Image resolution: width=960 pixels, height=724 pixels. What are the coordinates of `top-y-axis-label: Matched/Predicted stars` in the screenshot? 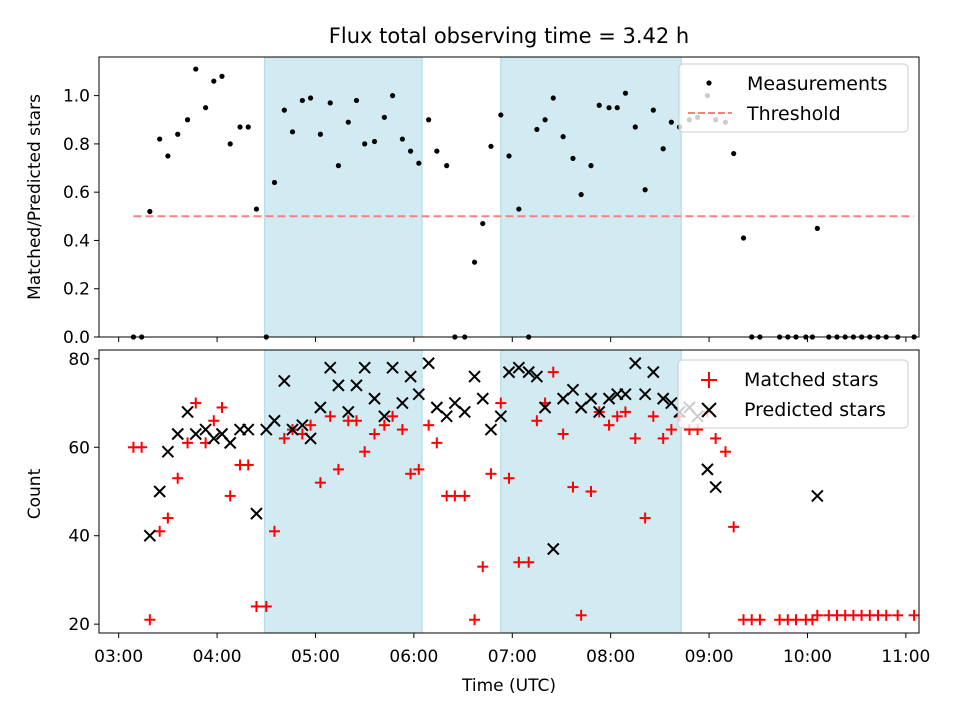 It's located at (35, 197).